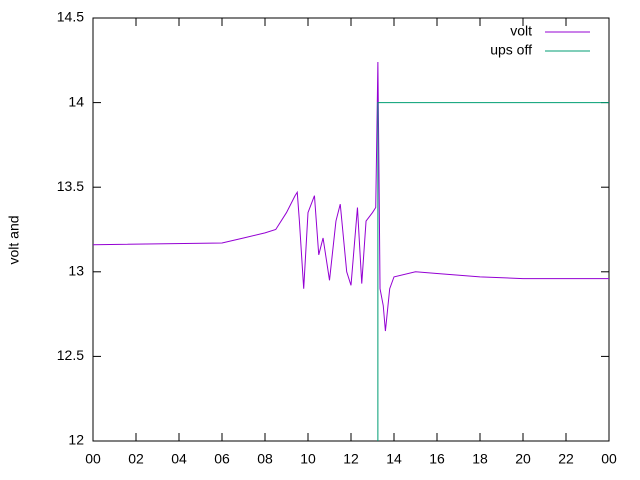  I want to click on legend-label: volt, so click(521, 31).